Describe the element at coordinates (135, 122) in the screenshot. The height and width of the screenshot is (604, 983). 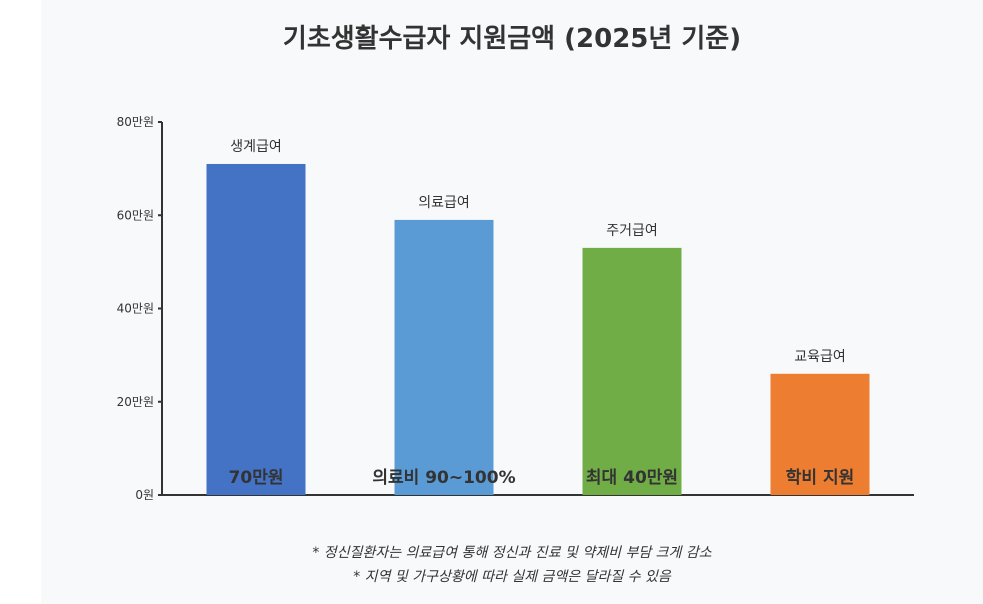
I see `y-tick-label: 80만원` at that location.